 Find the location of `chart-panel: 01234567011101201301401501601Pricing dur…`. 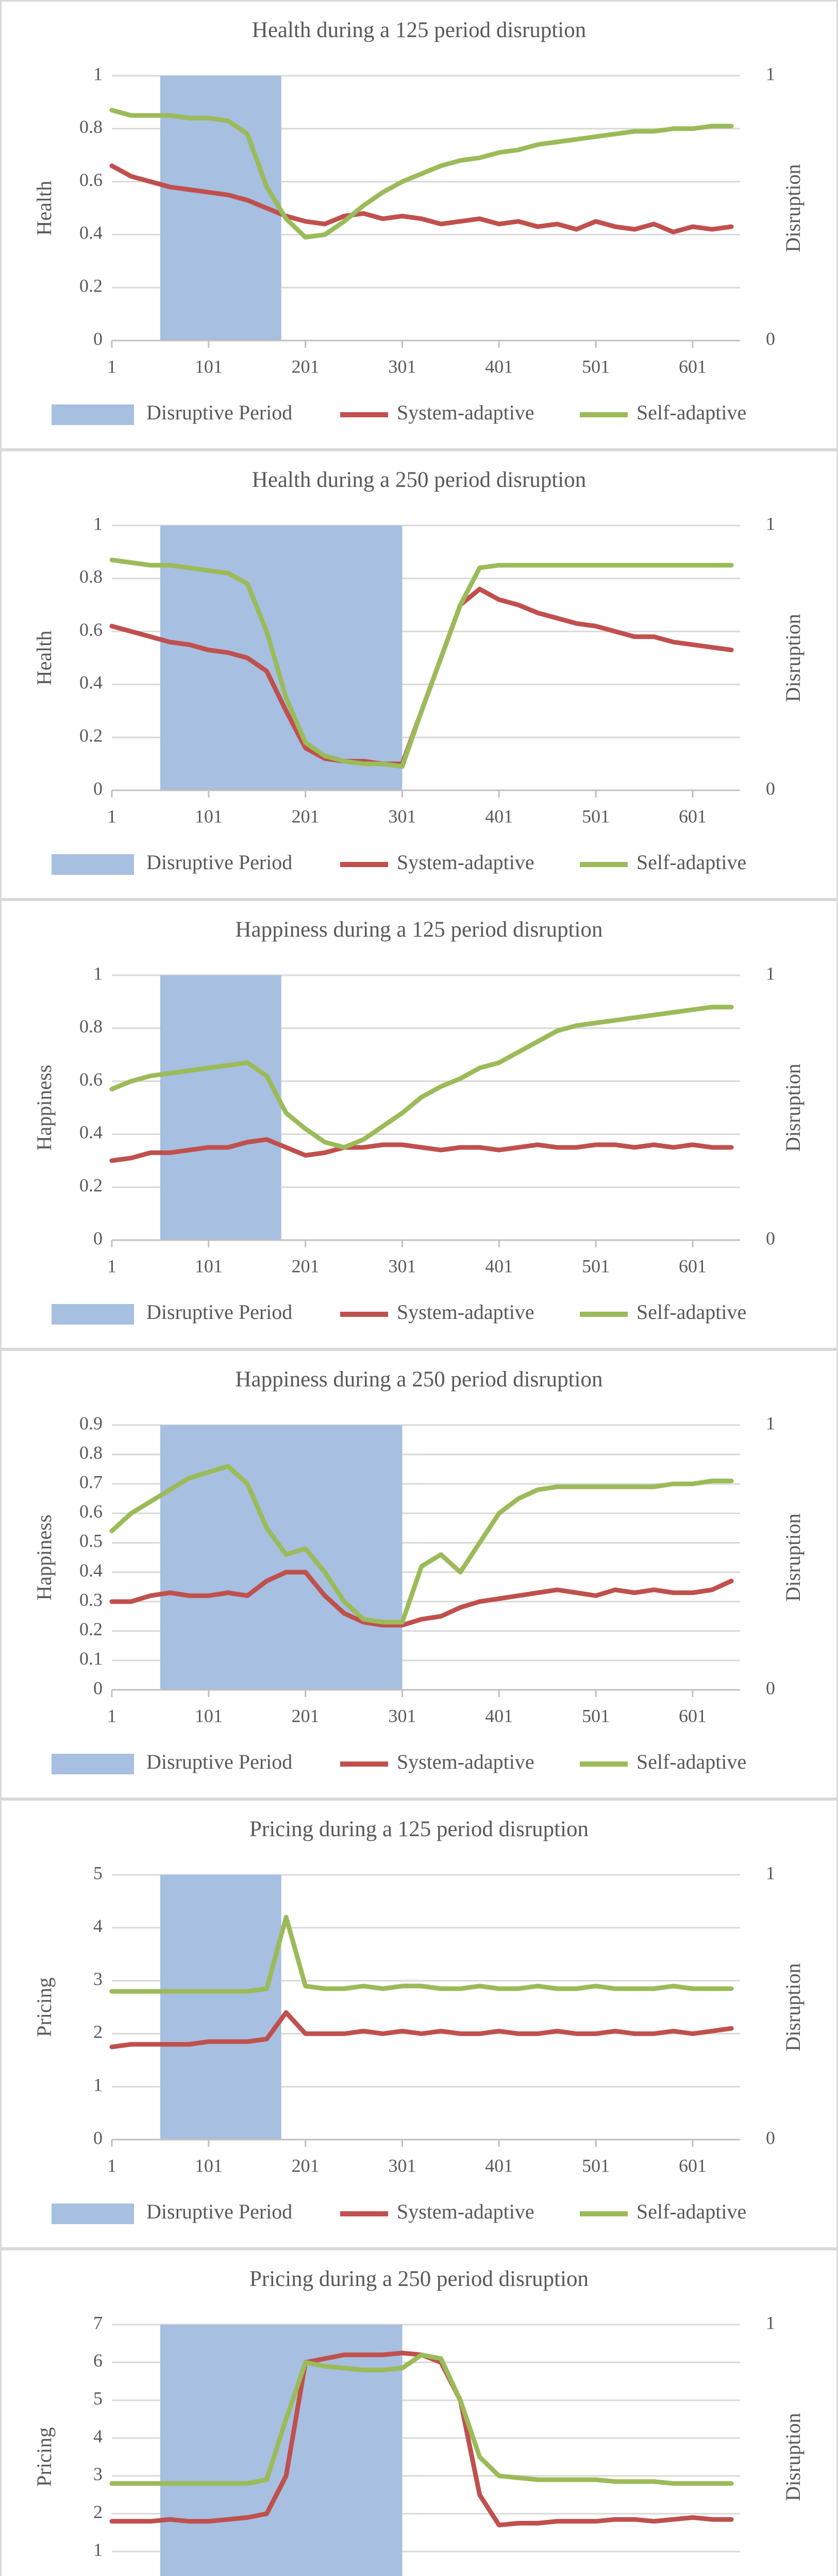

chart-panel: 01234567011101201301401501601Pricing dur… is located at coordinates (419, 2412).